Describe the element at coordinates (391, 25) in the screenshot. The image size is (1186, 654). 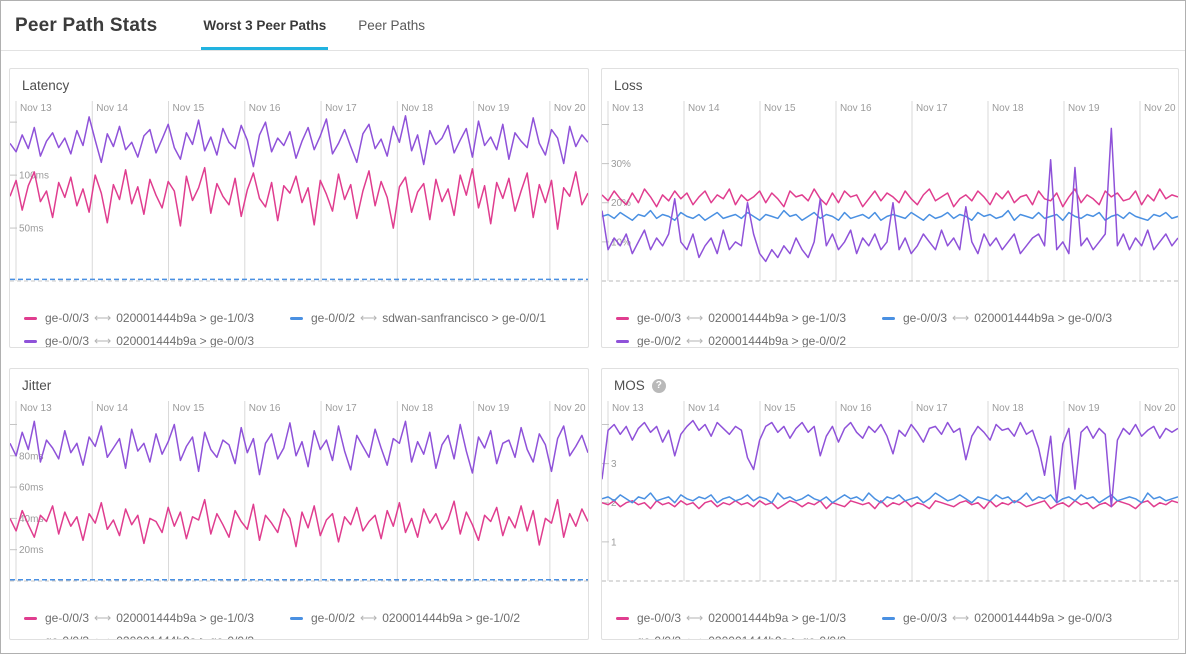
I see `tab-peer-paths: Peer Paths` at that location.